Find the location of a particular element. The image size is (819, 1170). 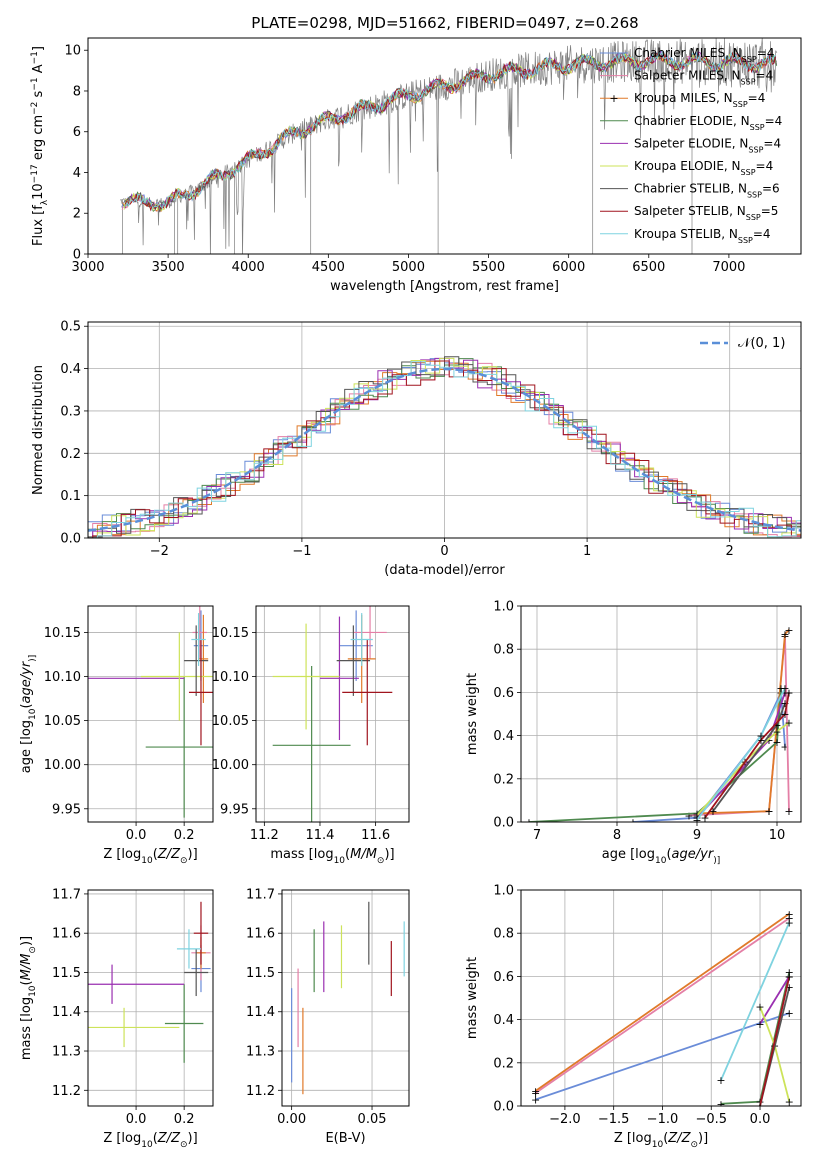

mass-weight-marker-3: + is located at coordinates (696, 813).